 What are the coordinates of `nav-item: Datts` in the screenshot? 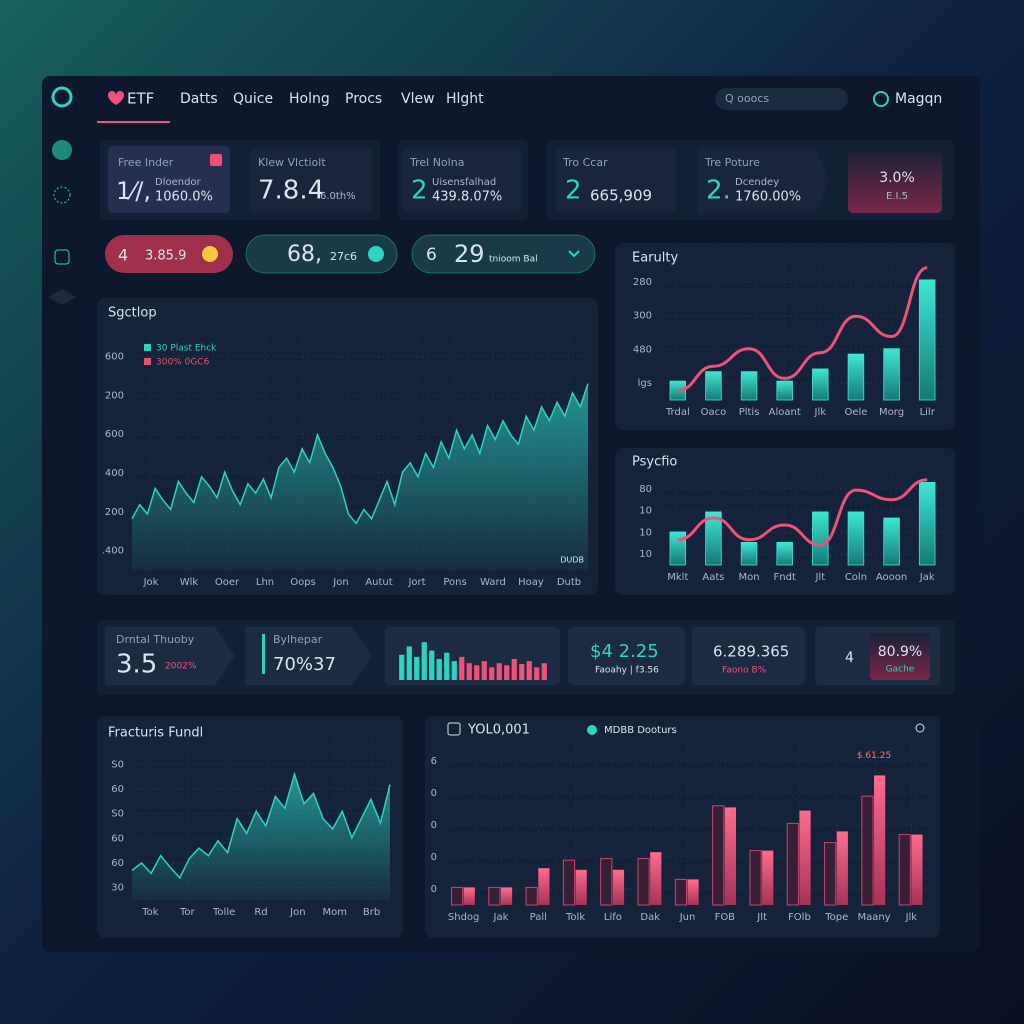 It's located at (199, 99).